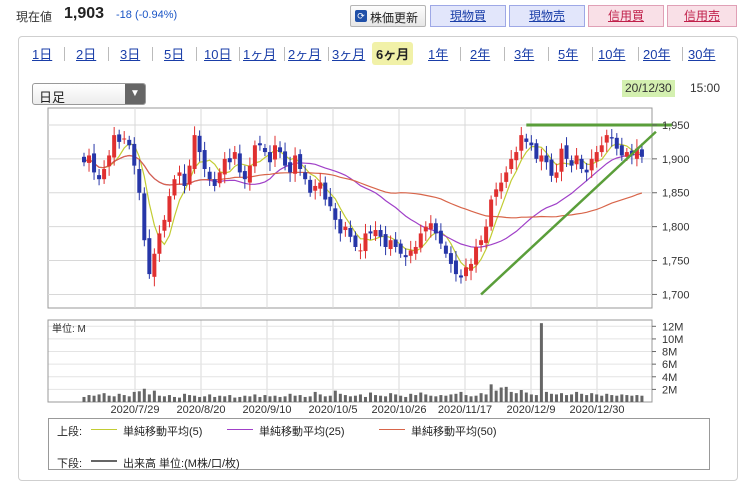  Describe the element at coordinates (86, 54) in the screenshot. I see `tab-2d: 2日` at that location.